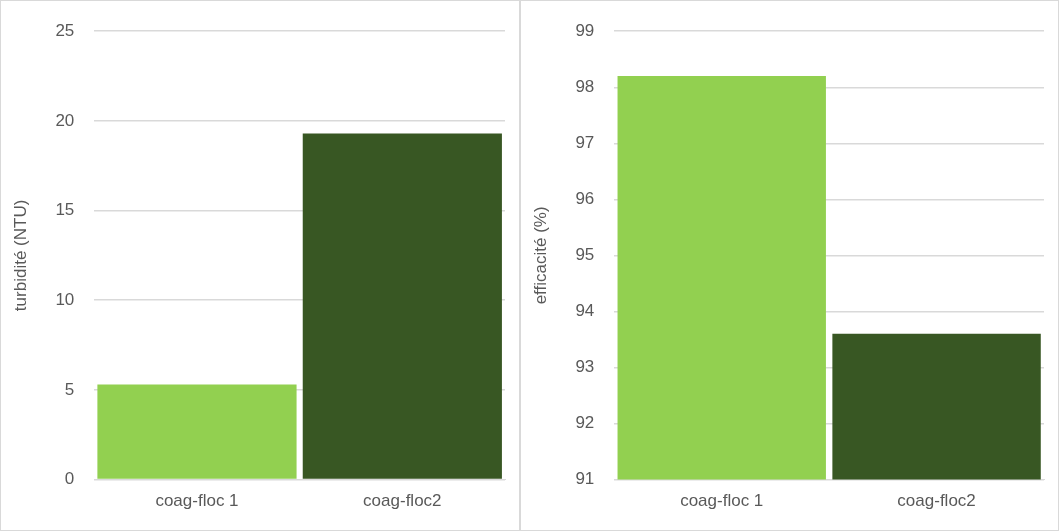 This screenshot has width=1059, height=531. What do you see at coordinates (65, 30) in the screenshot?
I see `y-tick-label: 25` at bounding box center [65, 30].